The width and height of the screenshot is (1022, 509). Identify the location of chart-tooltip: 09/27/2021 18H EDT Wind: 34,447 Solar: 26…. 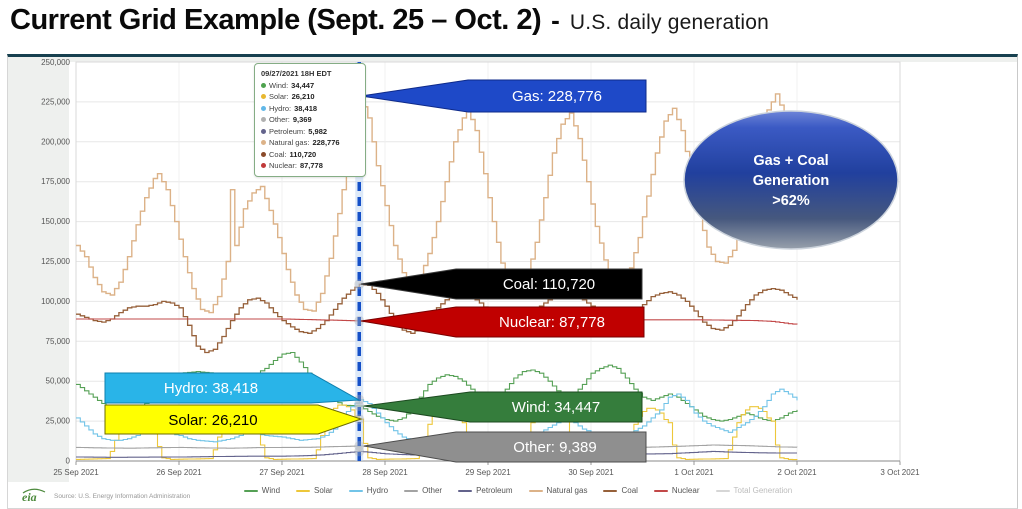
(310, 120).